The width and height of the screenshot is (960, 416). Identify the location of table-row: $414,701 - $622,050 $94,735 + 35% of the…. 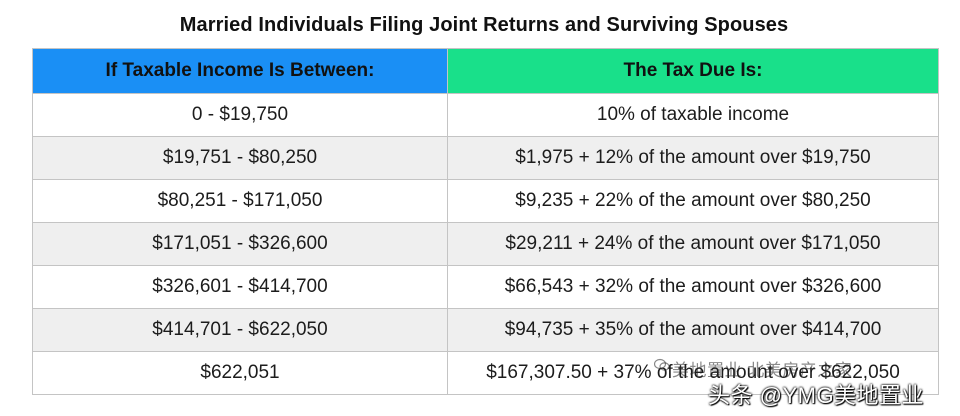
(485, 330).